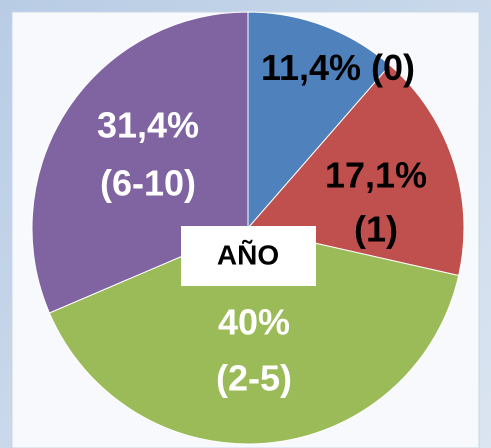  What do you see at coordinates (311, 67) in the screenshot?
I see `value-label: 11,4%` at bounding box center [311, 67].